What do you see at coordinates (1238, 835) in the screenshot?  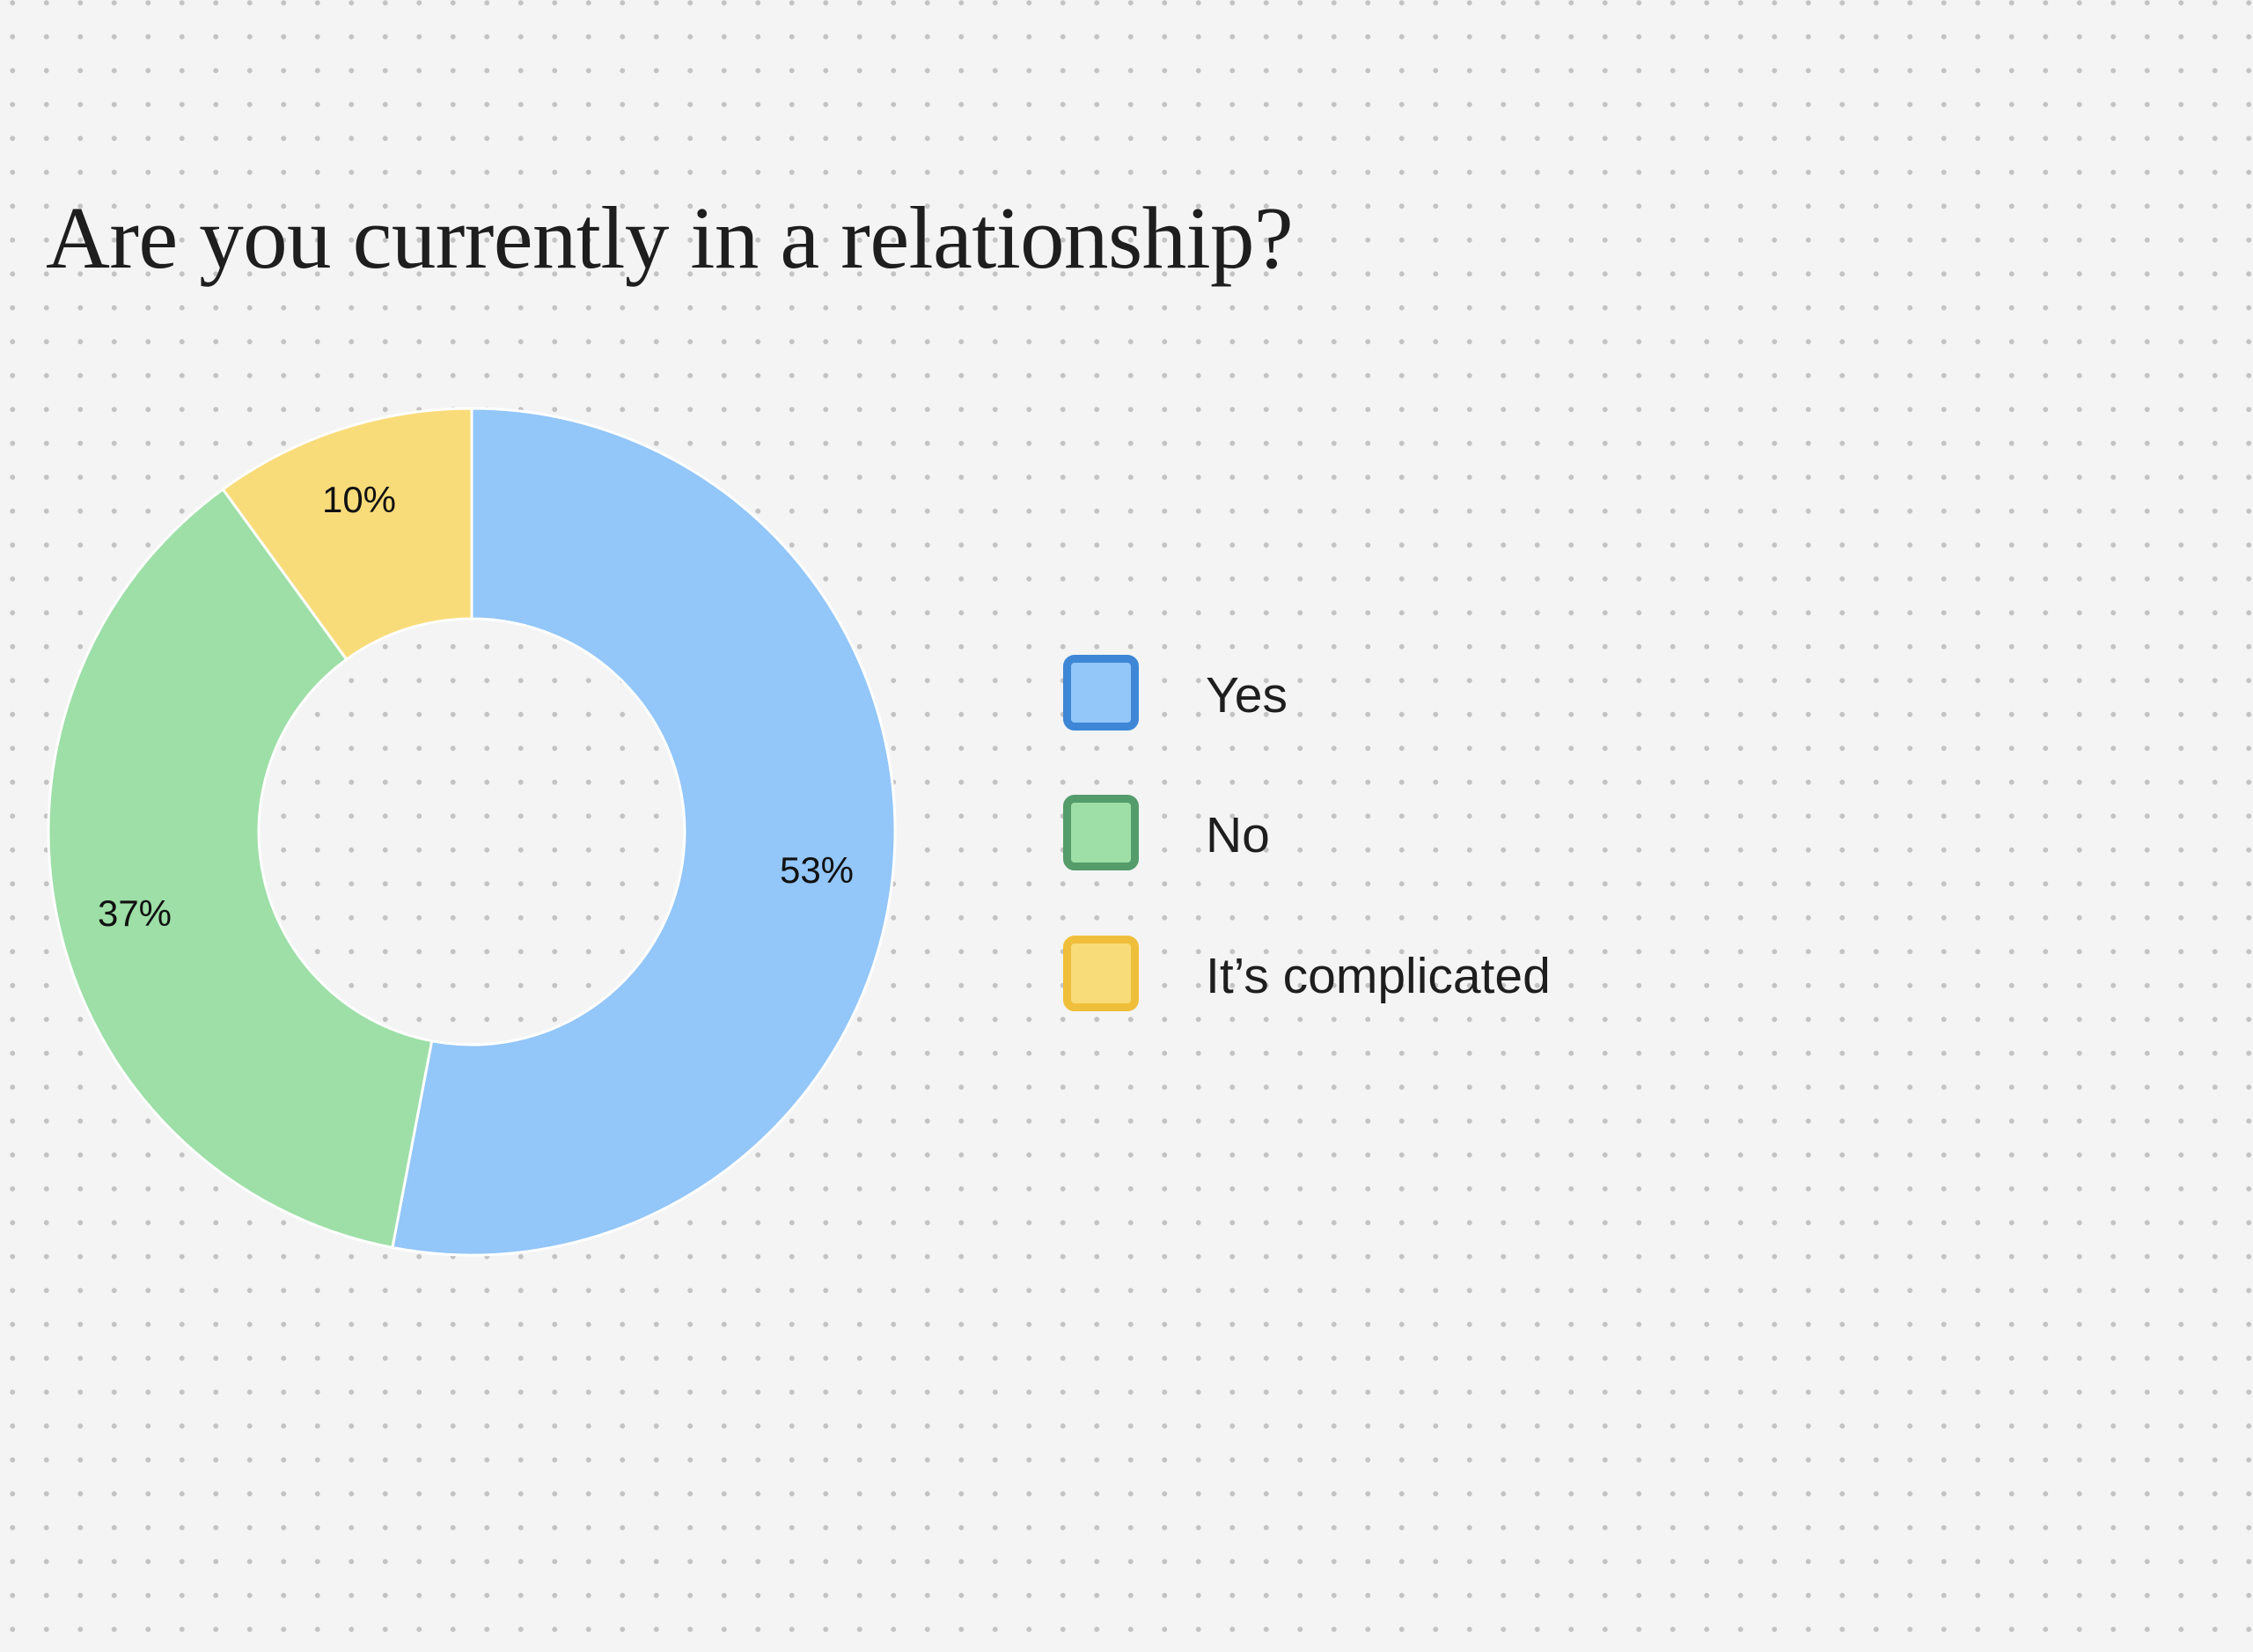 I see `legend-label: No` at bounding box center [1238, 835].